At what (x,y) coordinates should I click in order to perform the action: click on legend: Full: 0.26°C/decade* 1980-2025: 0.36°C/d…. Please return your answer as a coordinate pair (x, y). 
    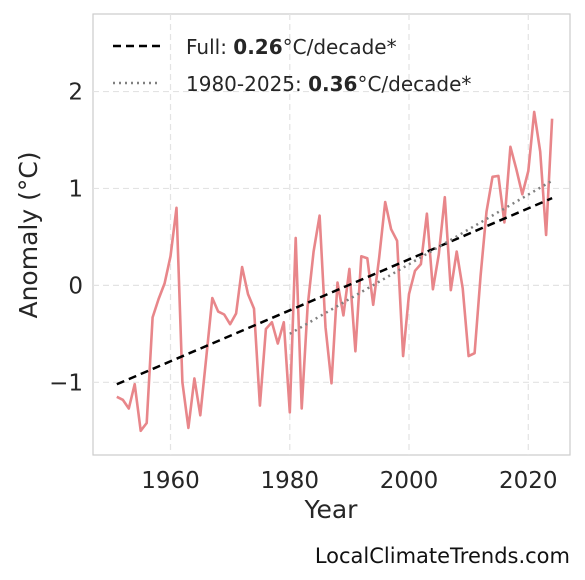
    Looking at the image, I should click on (292, 65).